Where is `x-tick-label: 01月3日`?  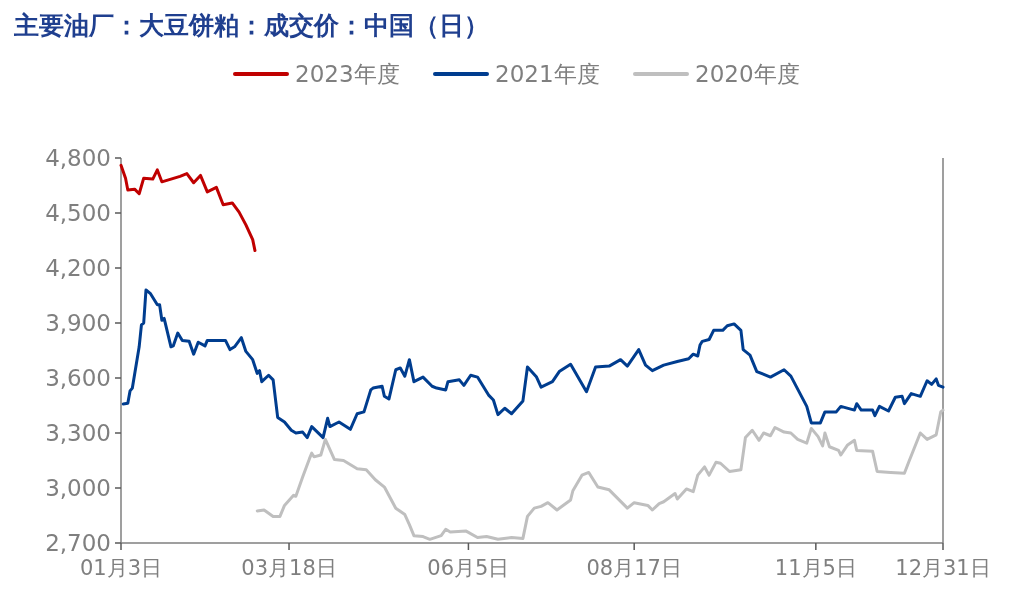 x-tick-label: 01月3日 is located at coordinates (121, 568).